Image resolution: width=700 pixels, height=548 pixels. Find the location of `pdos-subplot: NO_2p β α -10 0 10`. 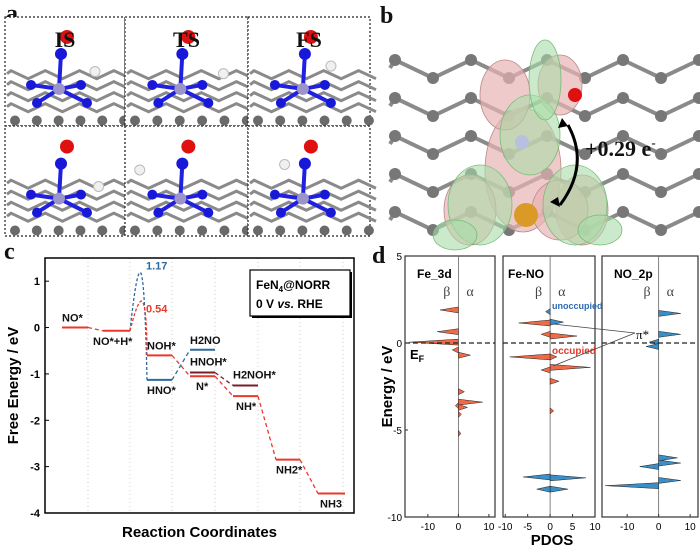

pdos-subplot: NO_2p β α -10 0 10 is located at coordinates (650, 394).